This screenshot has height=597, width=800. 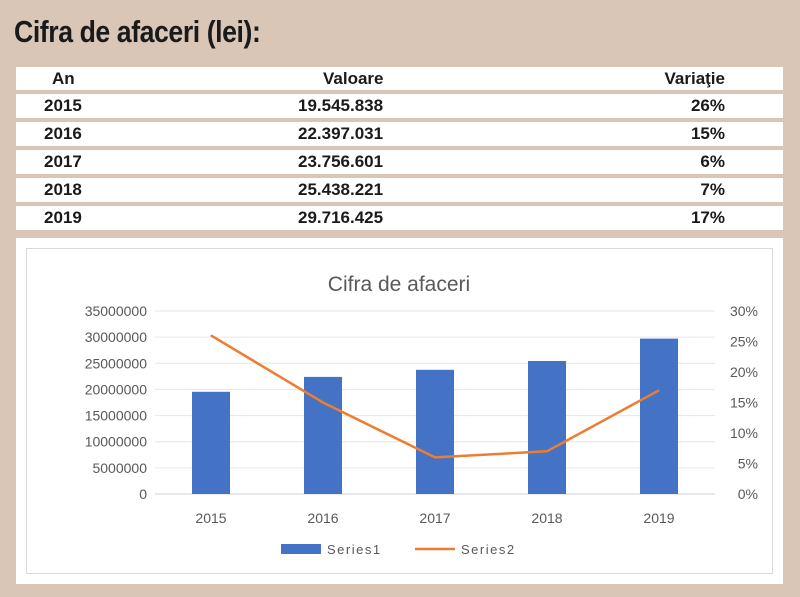 I want to click on cell-an: 2019, so click(x=63, y=217).